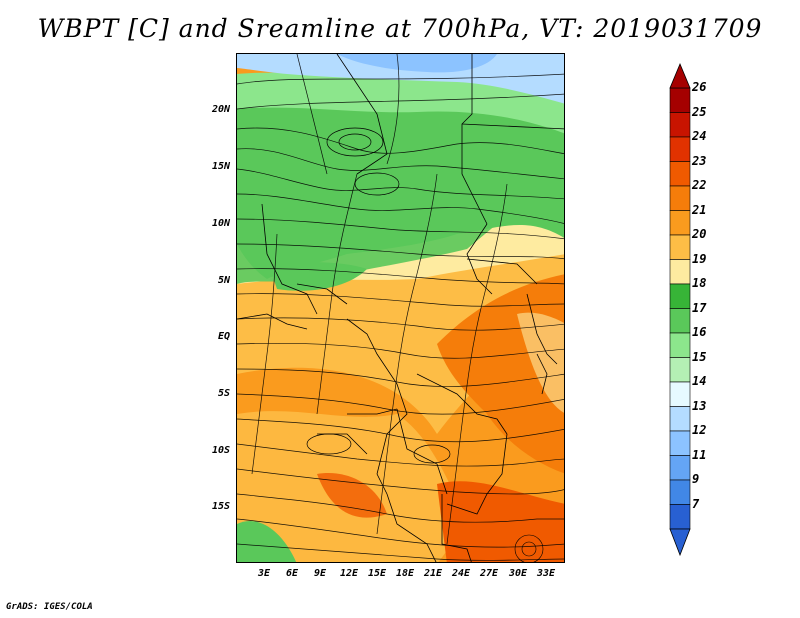 Image resolution: width=800 pixels, height=618 pixels. Describe the element at coordinates (400, 103) in the screenshot. I see `field-light-green-north` at that location.